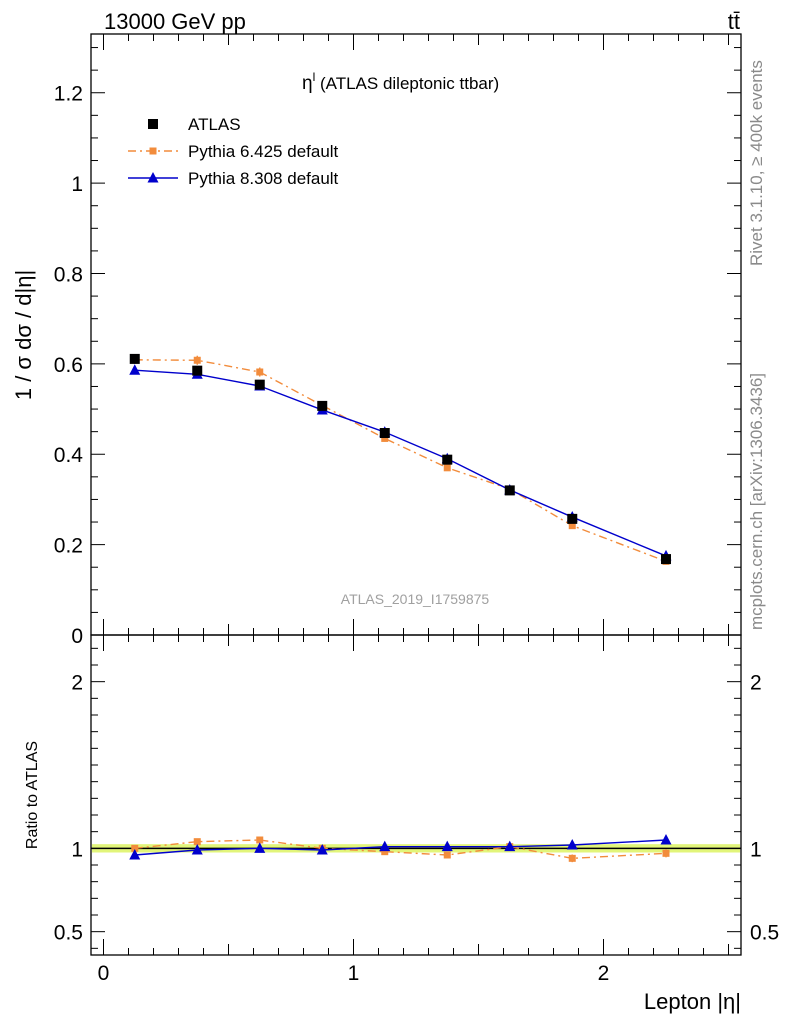 Image resolution: width=786 pixels, height=1029 pixels. Describe the element at coordinates (68, 274) in the screenshot. I see `y-tick-label: 0.8` at that location.